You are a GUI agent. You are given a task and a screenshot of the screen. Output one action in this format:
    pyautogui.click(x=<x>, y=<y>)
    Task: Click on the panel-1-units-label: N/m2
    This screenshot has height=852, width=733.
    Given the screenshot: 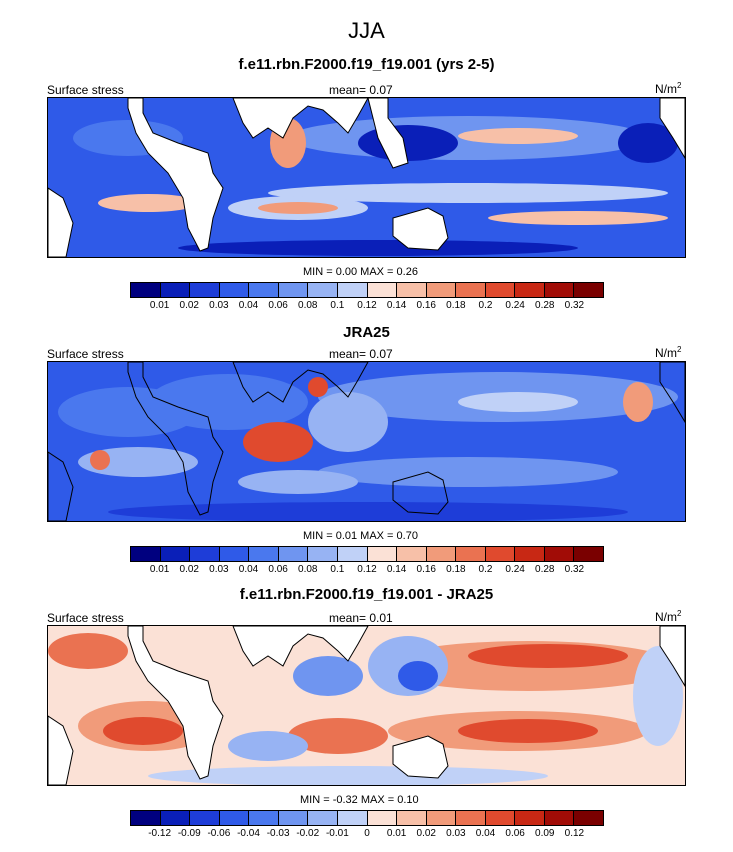 What is the action you would take?
    pyautogui.click(x=668, y=88)
    